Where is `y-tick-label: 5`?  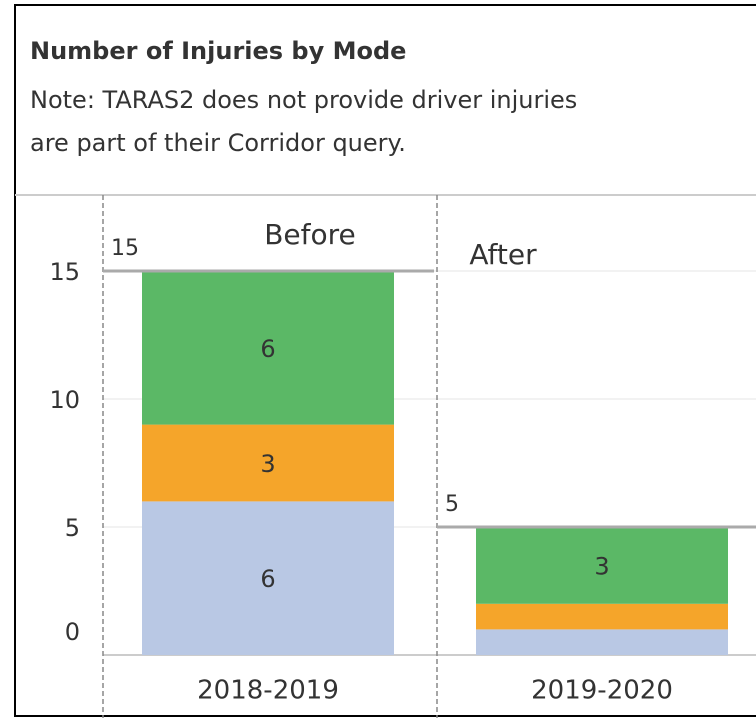
y-tick-label: 5 is located at coordinates (72, 528).